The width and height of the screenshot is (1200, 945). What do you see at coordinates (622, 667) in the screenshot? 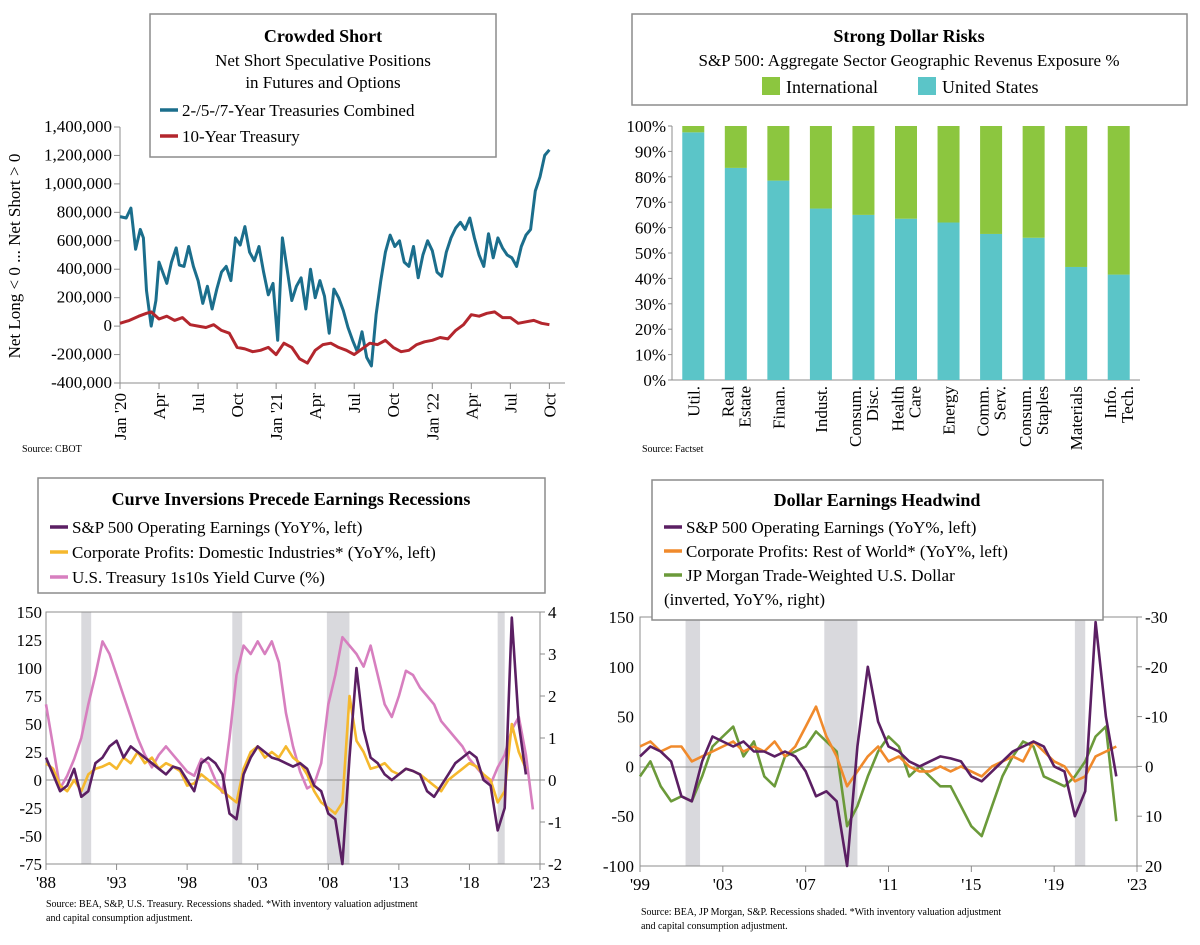
I see `p4-ytick-left-label: 100` at bounding box center [622, 667].